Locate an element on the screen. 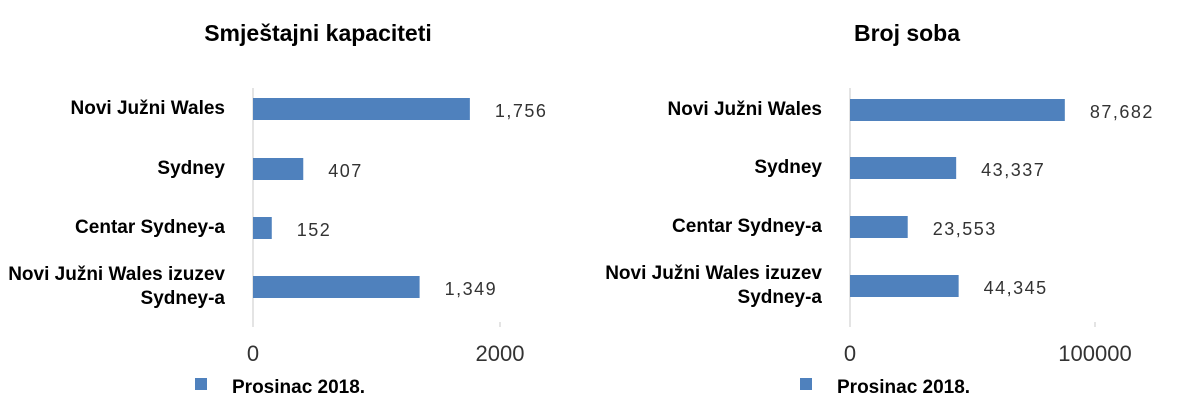 The height and width of the screenshot is (403, 1183). chart-title: Smještajni kapaciteti is located at coordinates (318, 33).